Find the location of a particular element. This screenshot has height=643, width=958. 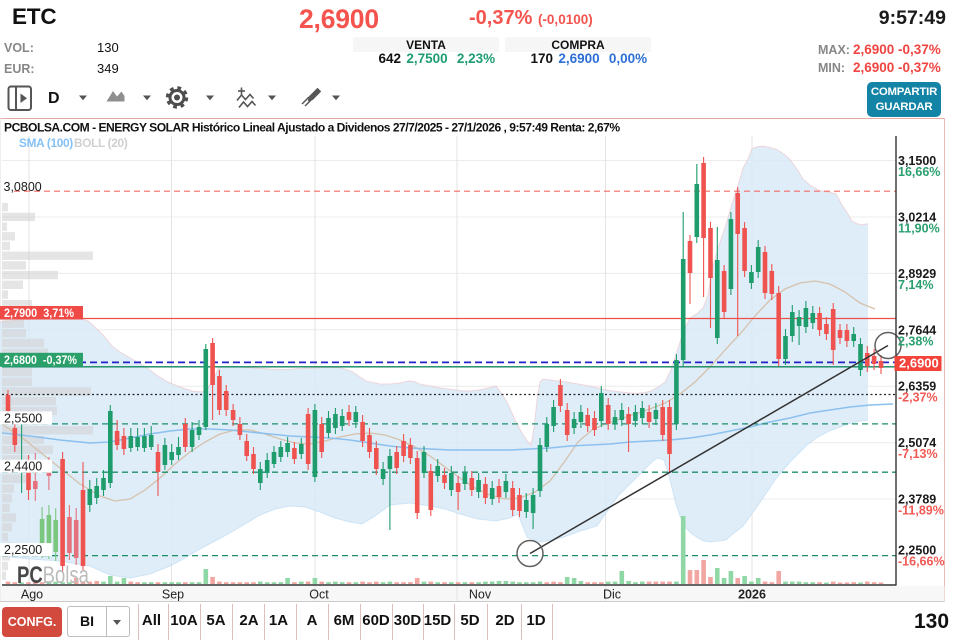

svg-text: -2,37% is located at coordinates (918, 398).